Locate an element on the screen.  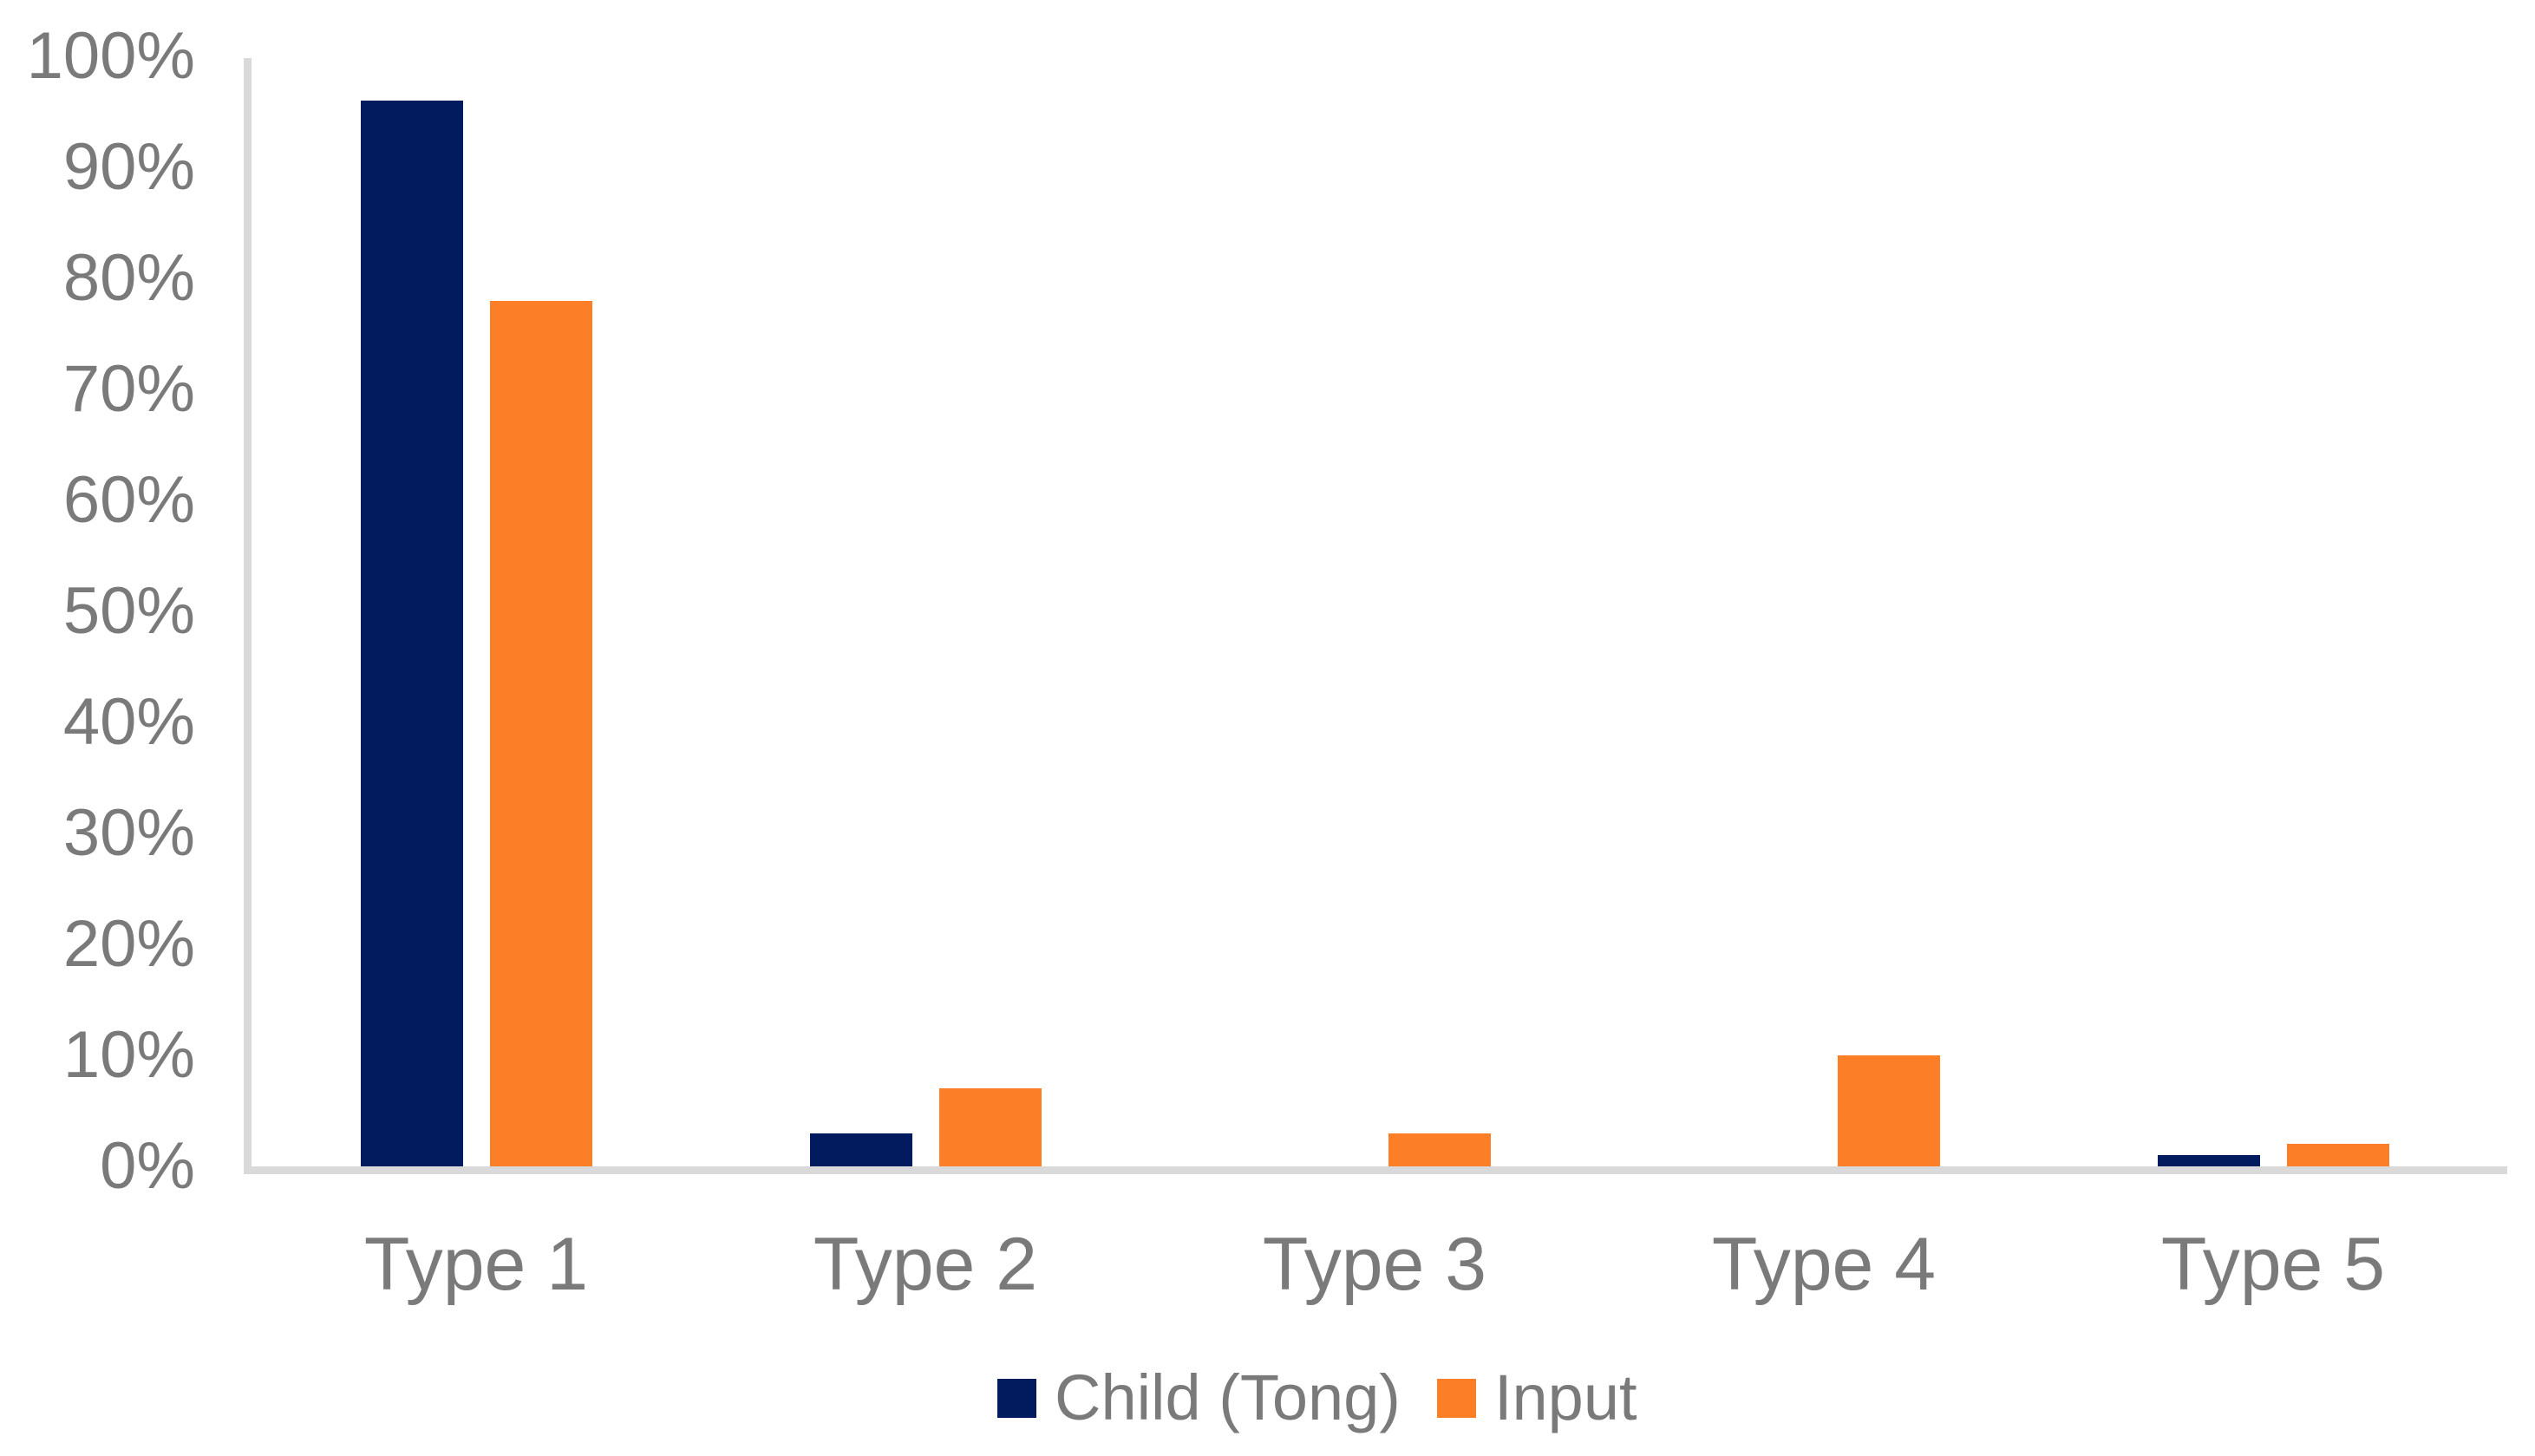
x-axis-category-label: Type 3 is located at coordinates (1375, 1264).